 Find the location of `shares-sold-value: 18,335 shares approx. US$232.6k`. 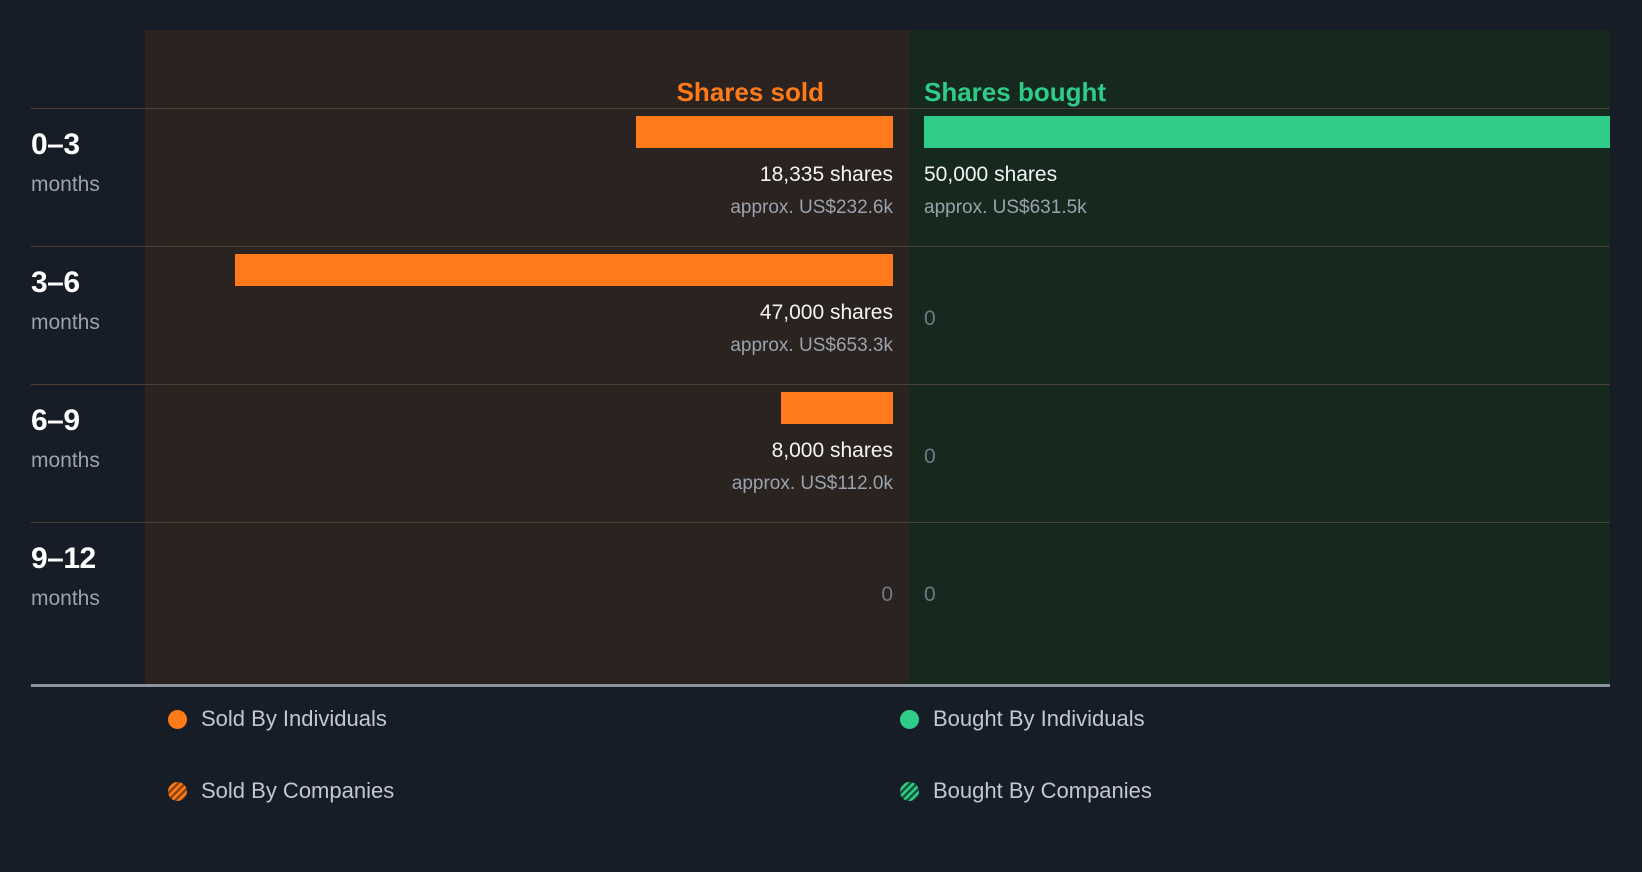

shares-sold-value: 18,335 shares approx. US$232.6k is located at coordinates (811, 190).